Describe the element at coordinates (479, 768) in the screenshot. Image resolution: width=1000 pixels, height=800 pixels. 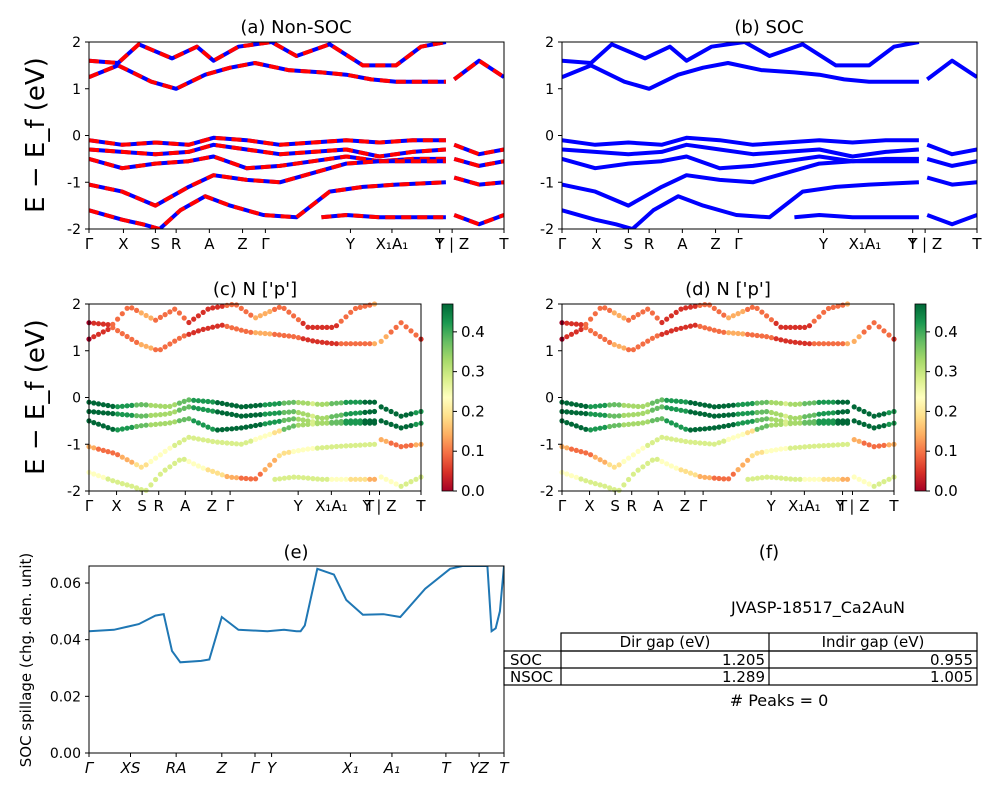
I see `panel-e-xtick-label: YZ` at that location.